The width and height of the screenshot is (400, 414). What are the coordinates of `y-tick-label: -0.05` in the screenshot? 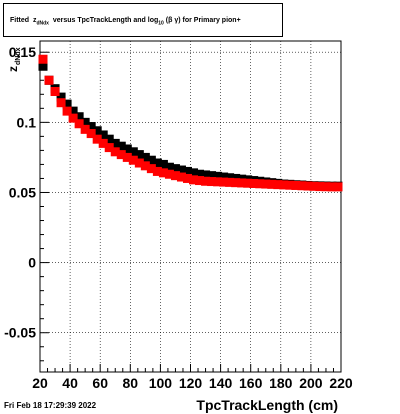 It's located at (20, 333).